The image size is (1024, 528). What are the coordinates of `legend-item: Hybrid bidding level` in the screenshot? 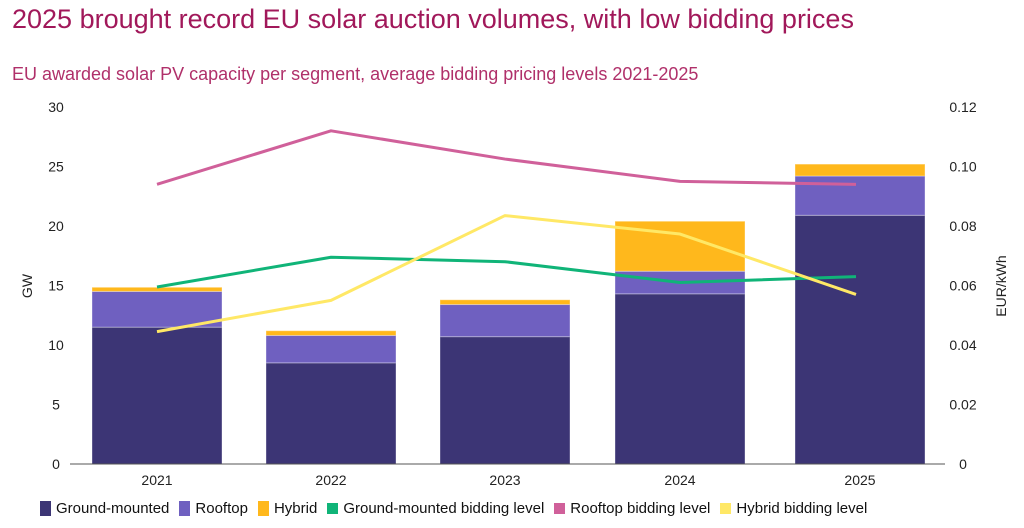 It's located at (793, 508).